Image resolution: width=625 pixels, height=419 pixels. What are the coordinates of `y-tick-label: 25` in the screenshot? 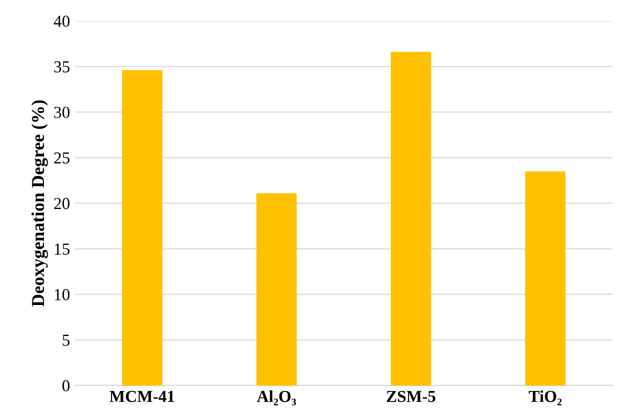 It's located at (62, 158).